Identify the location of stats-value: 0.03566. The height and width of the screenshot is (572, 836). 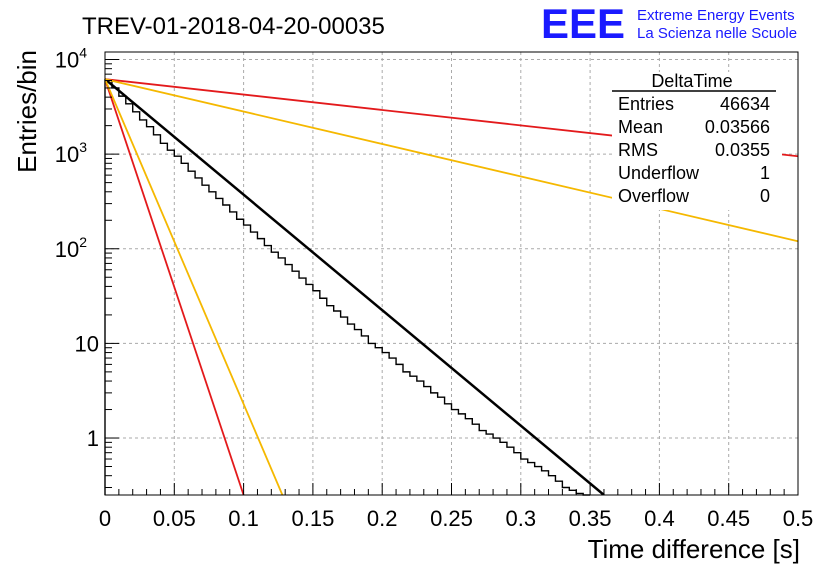
(737, 127).